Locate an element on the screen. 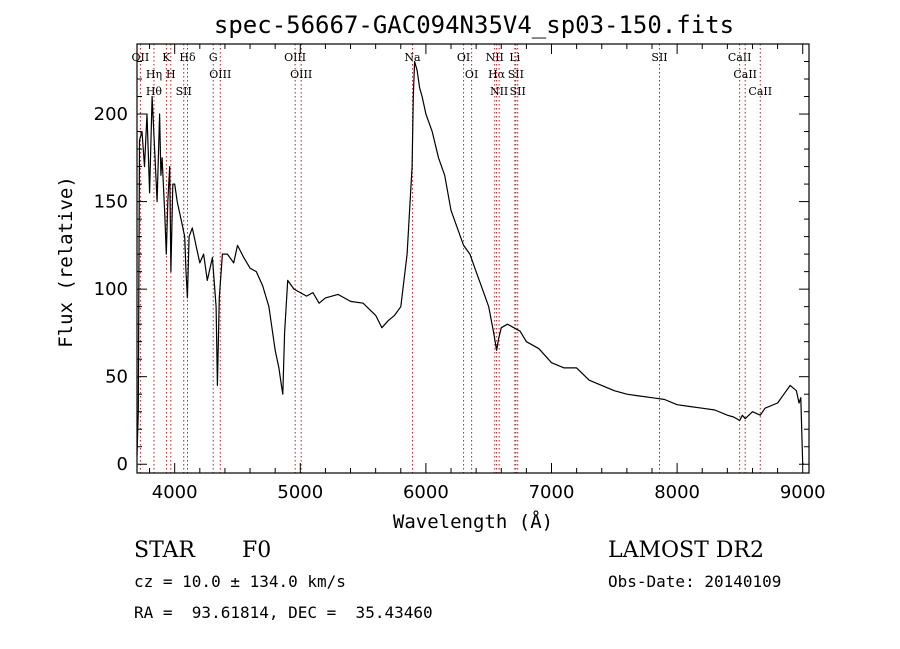 Image resolution: width=900 pixels, height=649 pixels. x-tick-label: 6000 is located at coordinates (426, 492).